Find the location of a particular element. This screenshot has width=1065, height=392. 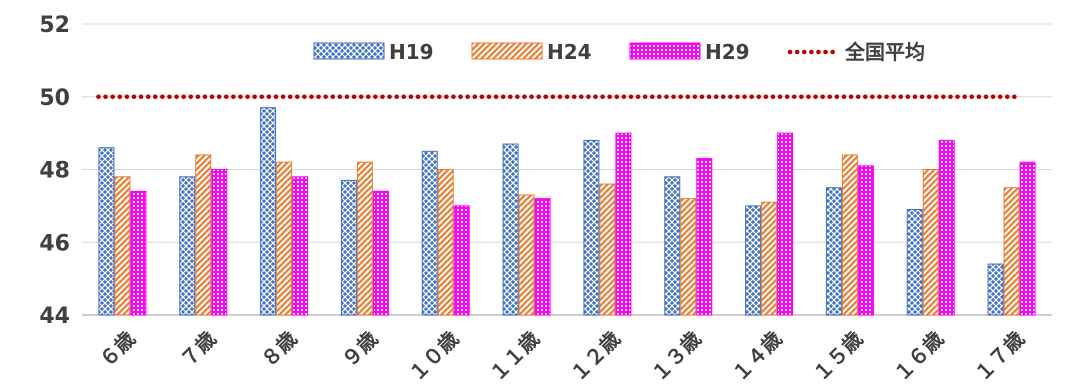

x-category-label: １２歳 is located at coordinates (595, 356).